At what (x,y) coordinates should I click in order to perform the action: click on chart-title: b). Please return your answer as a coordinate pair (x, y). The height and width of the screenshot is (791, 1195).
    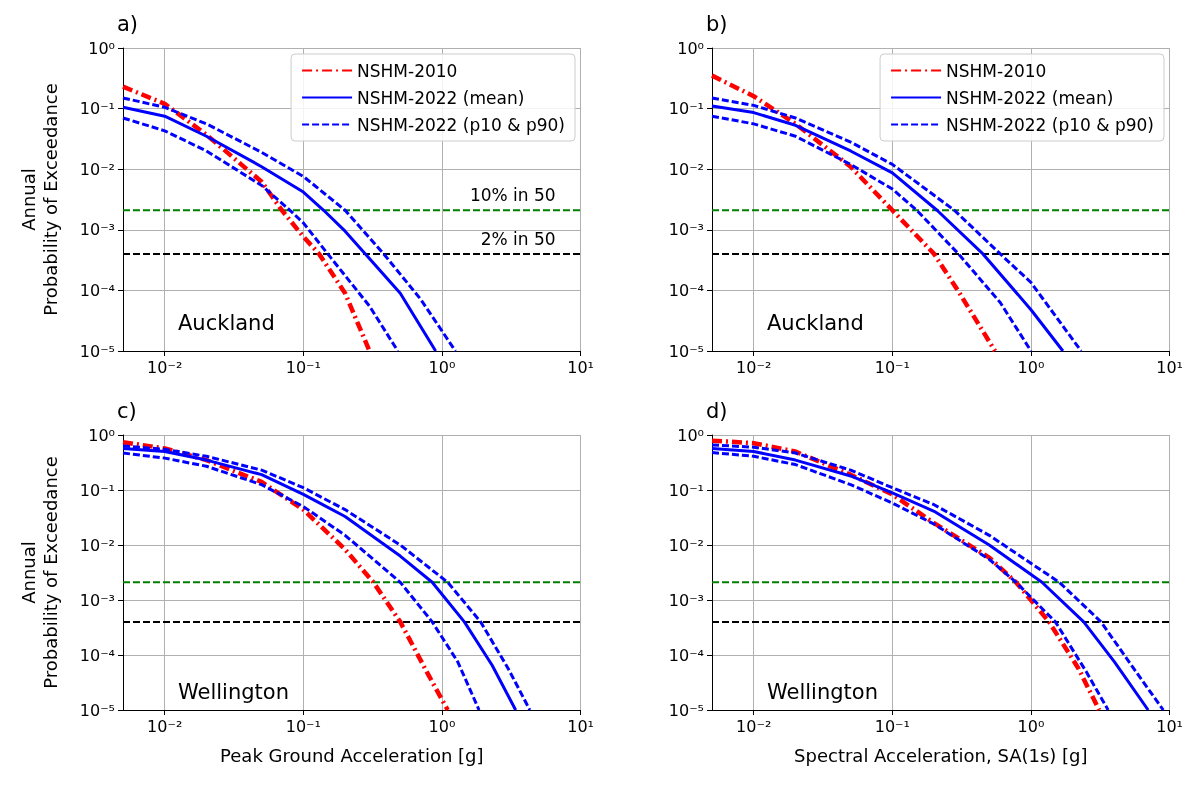
    Looking at the image, I should click on (717, 23).